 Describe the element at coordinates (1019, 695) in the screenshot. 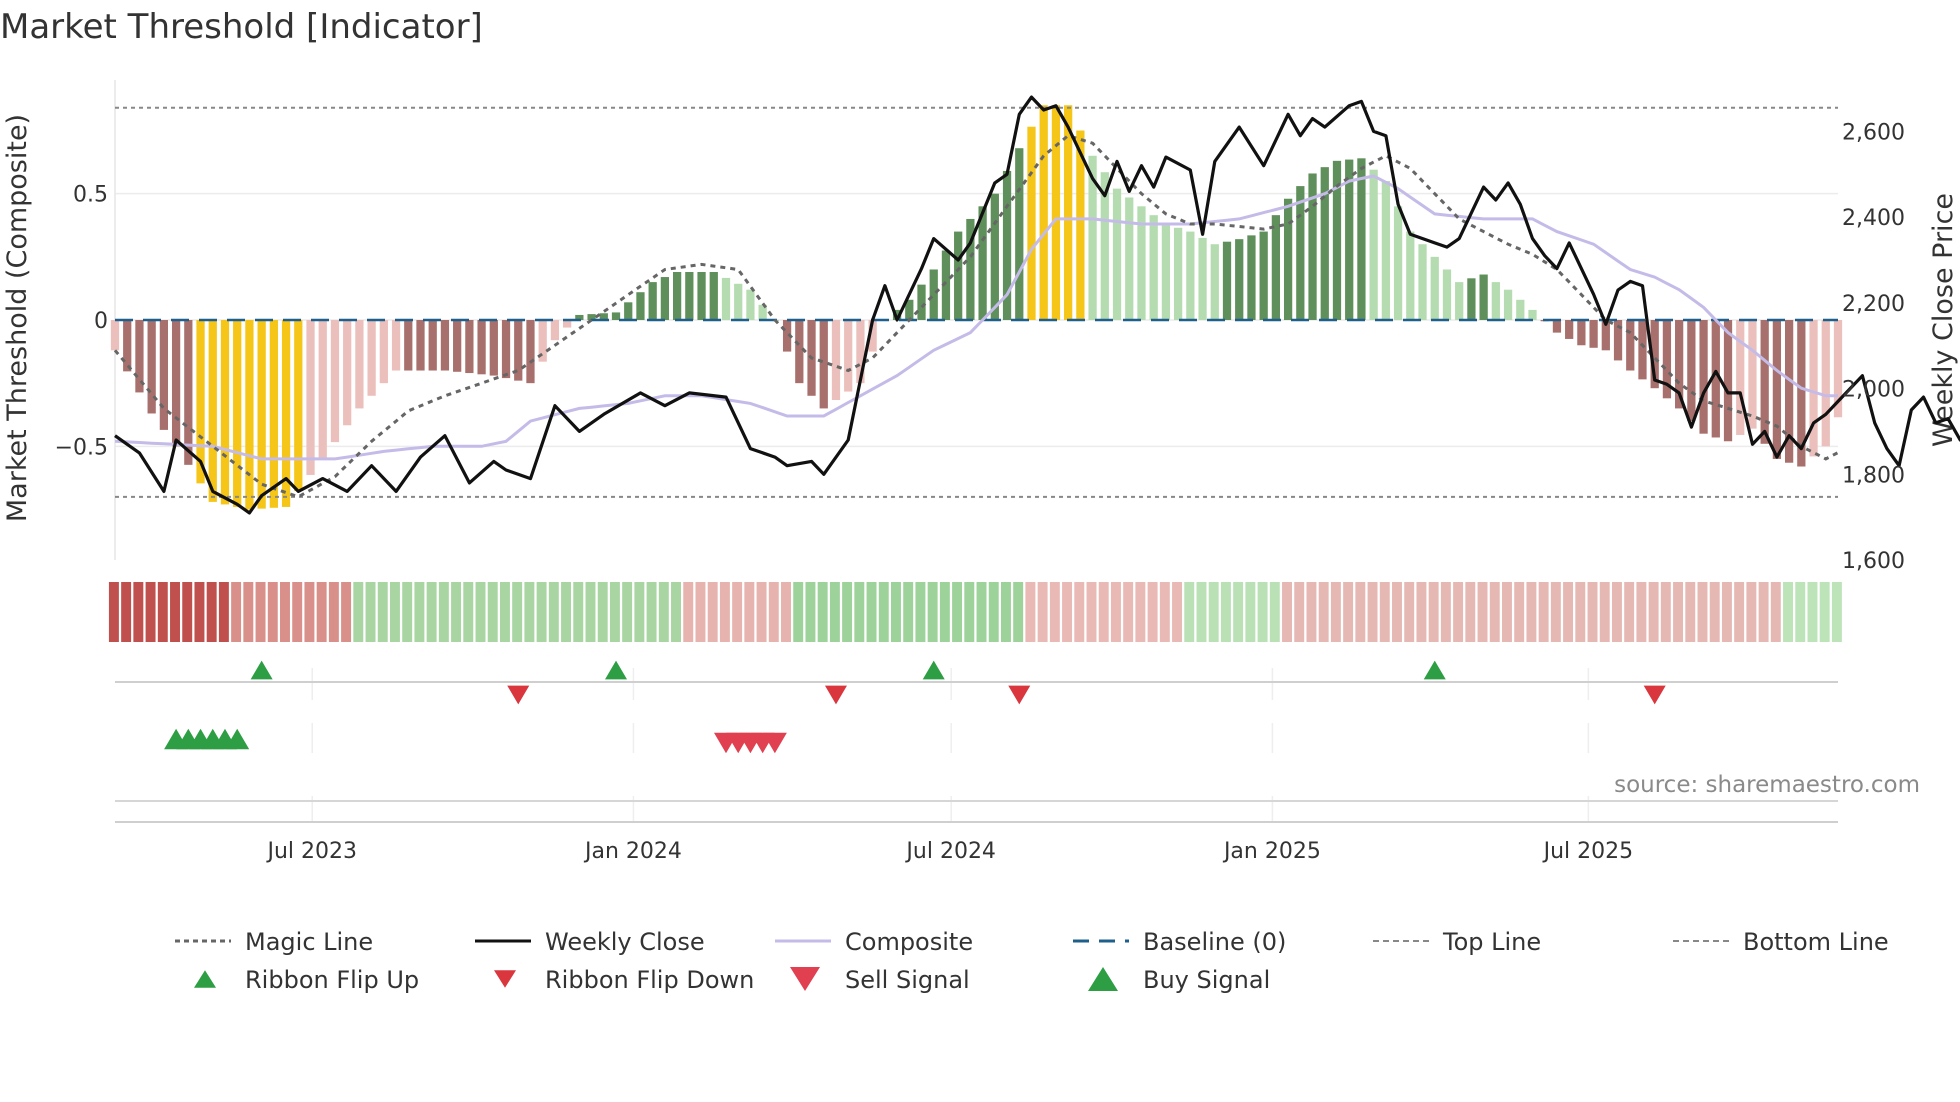

I see `ribbon-flip-down-marker` at that location.